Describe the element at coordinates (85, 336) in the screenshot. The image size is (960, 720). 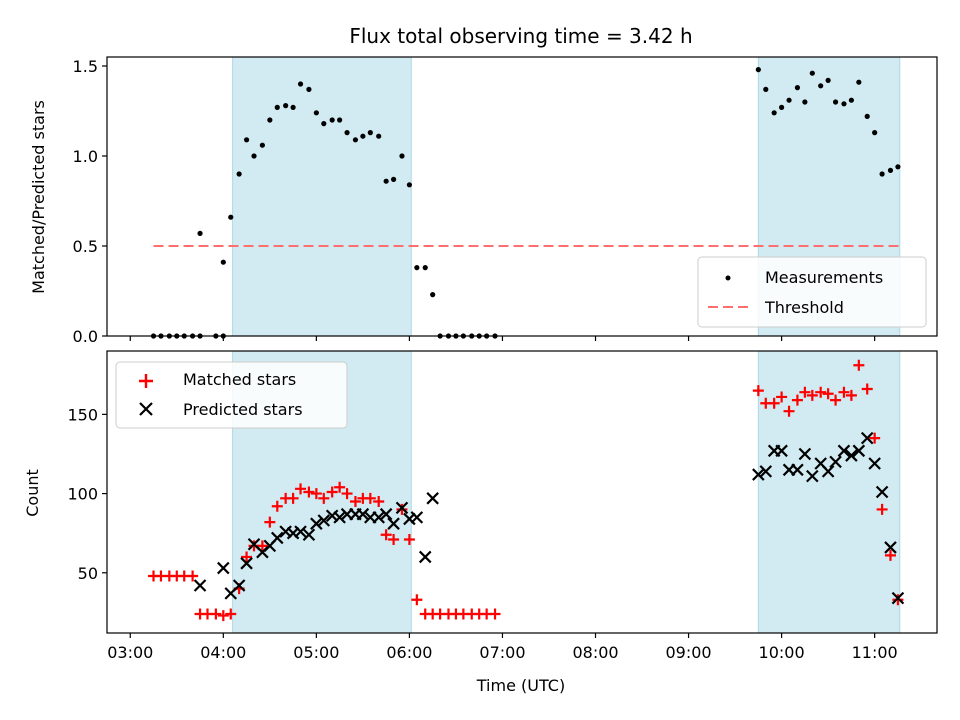
I see `top-panel-y-tick-label: 0.0` at that location.